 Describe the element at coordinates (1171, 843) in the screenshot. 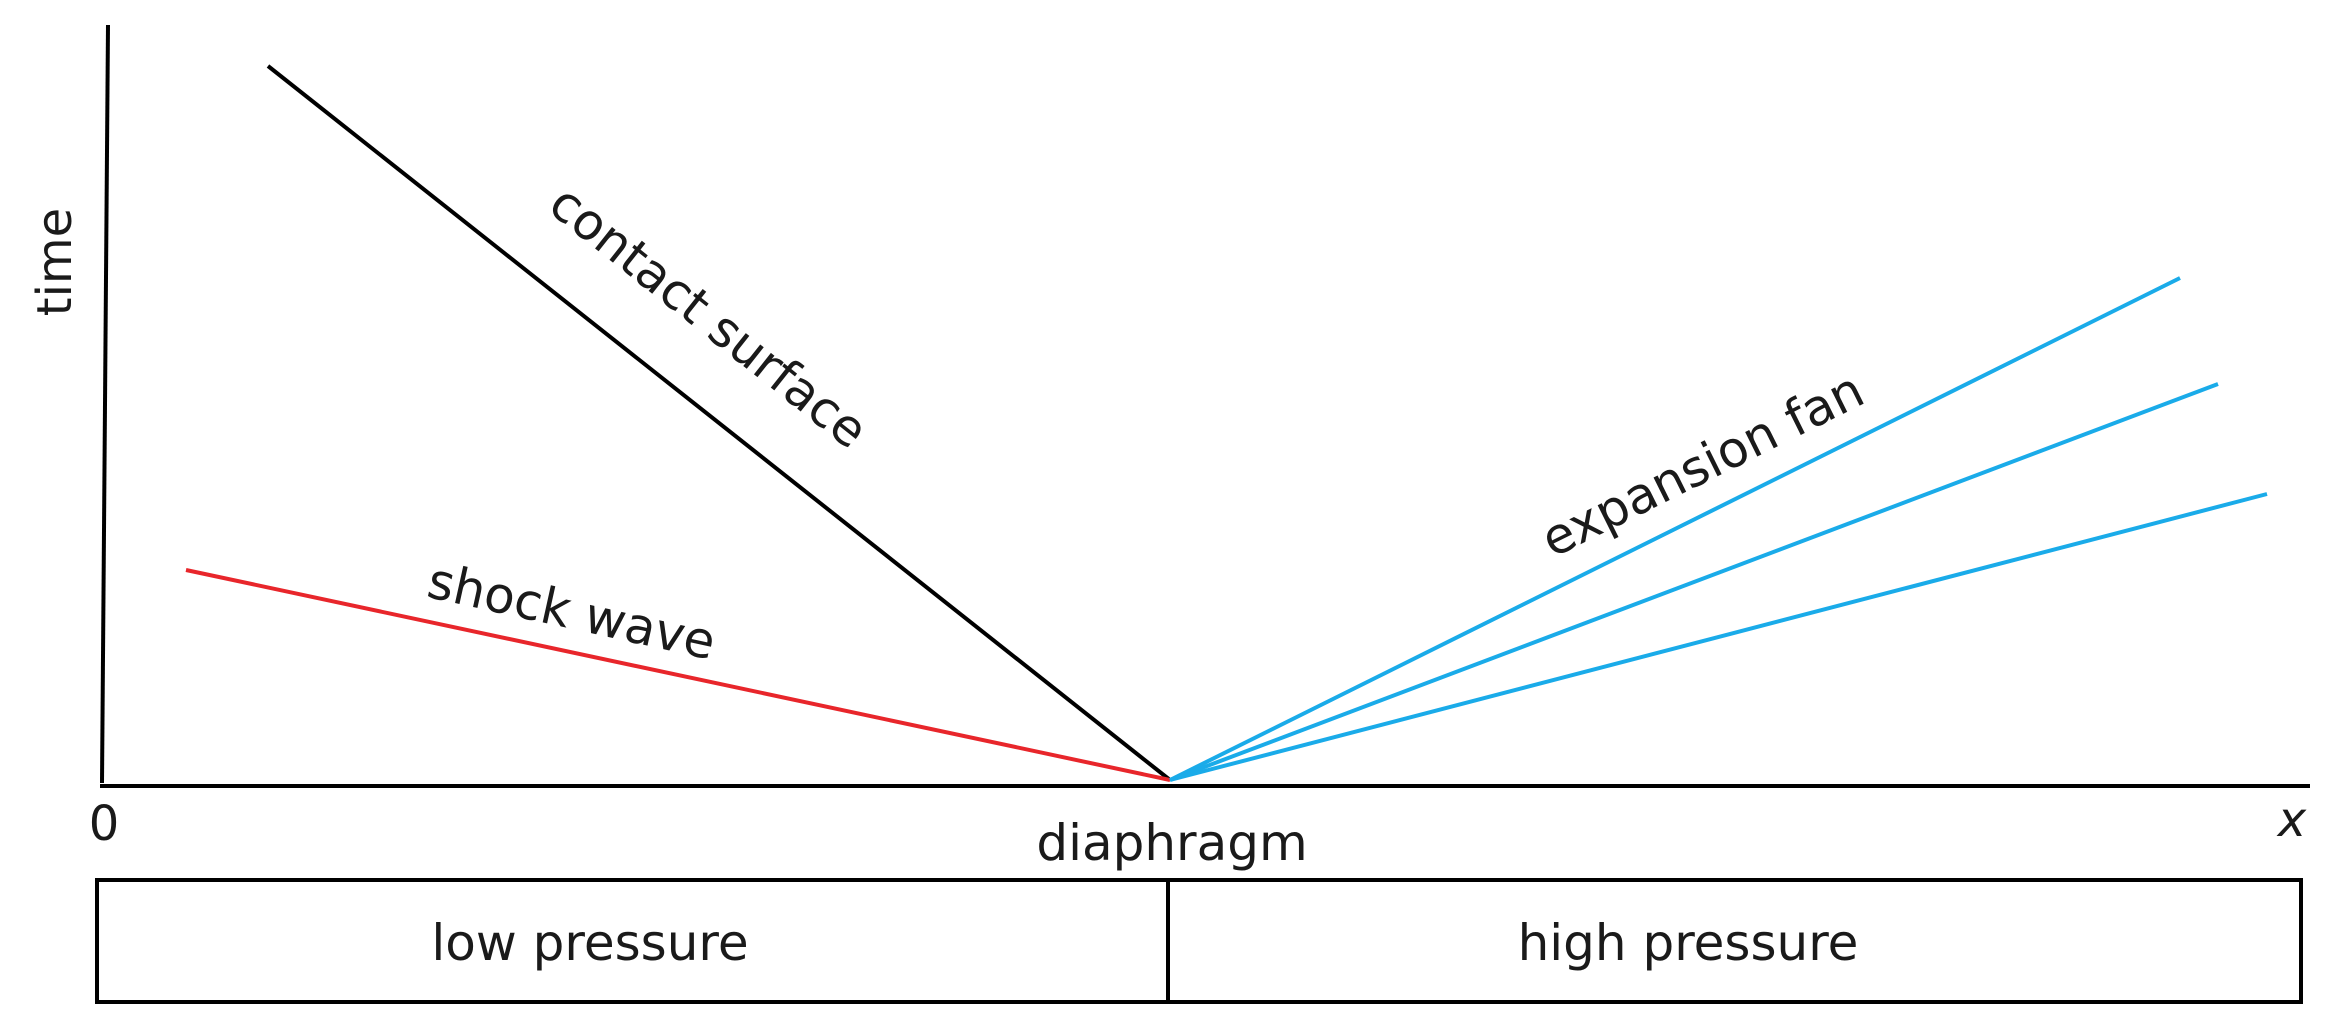

I see `diaphragm-label: diaphragm` at that location.